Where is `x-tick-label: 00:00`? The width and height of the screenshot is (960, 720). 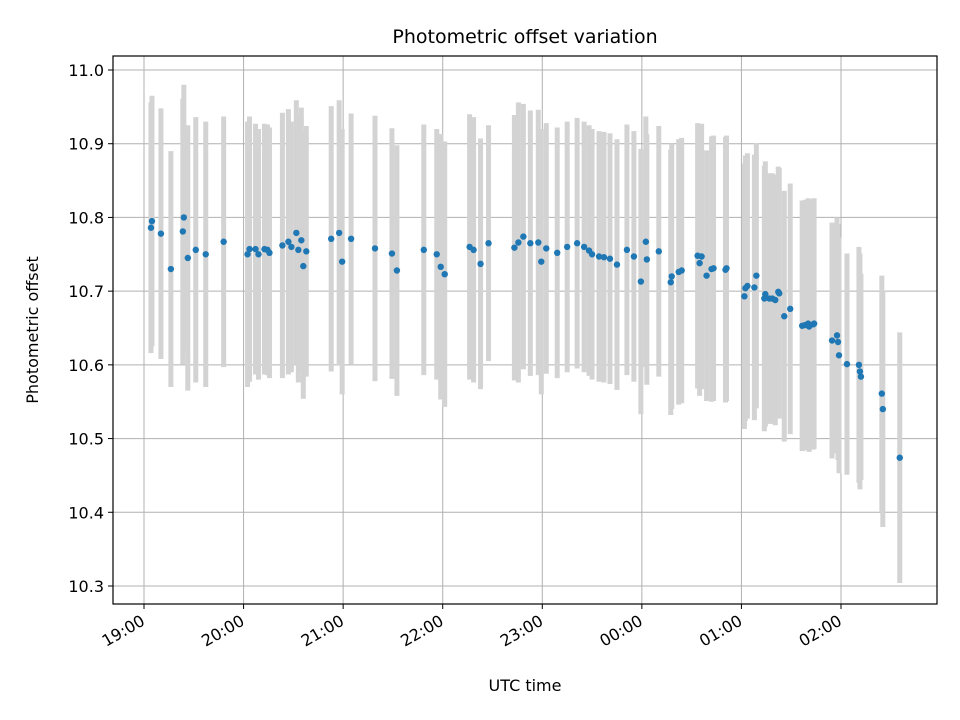 x-tick-label: 00:00 is located at coordinates (620, 631).